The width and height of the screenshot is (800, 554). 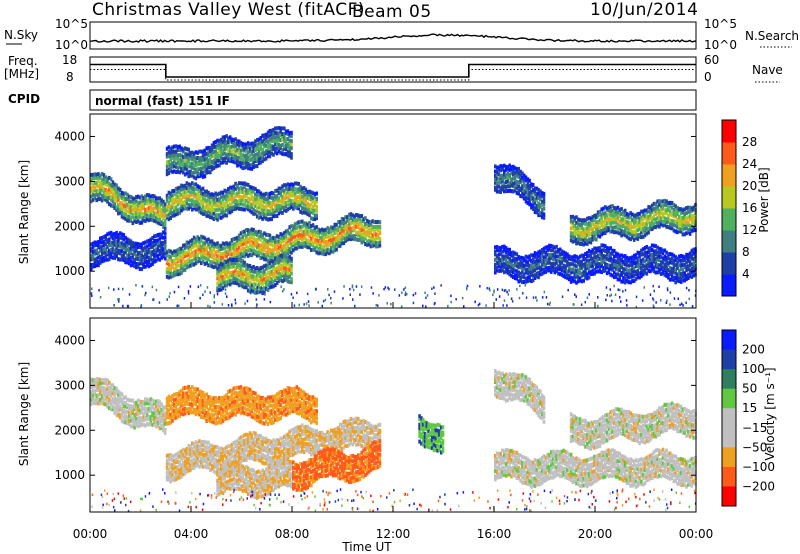 What do you see at coordinates (71, 45) in the screenshot?
I see `nsky-tick-low: 10^0` at bounding box center [71, 45].